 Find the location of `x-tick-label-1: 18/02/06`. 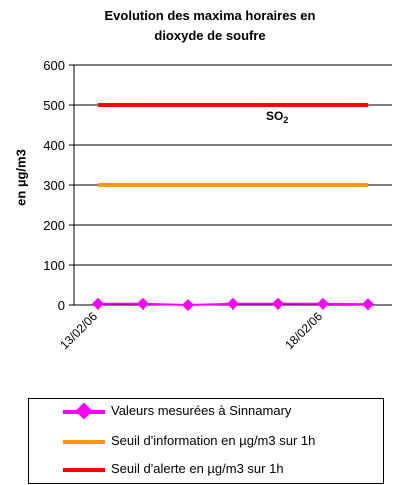

x-tick-label-1: 18/02/06 is located at coordinates (303, 330).